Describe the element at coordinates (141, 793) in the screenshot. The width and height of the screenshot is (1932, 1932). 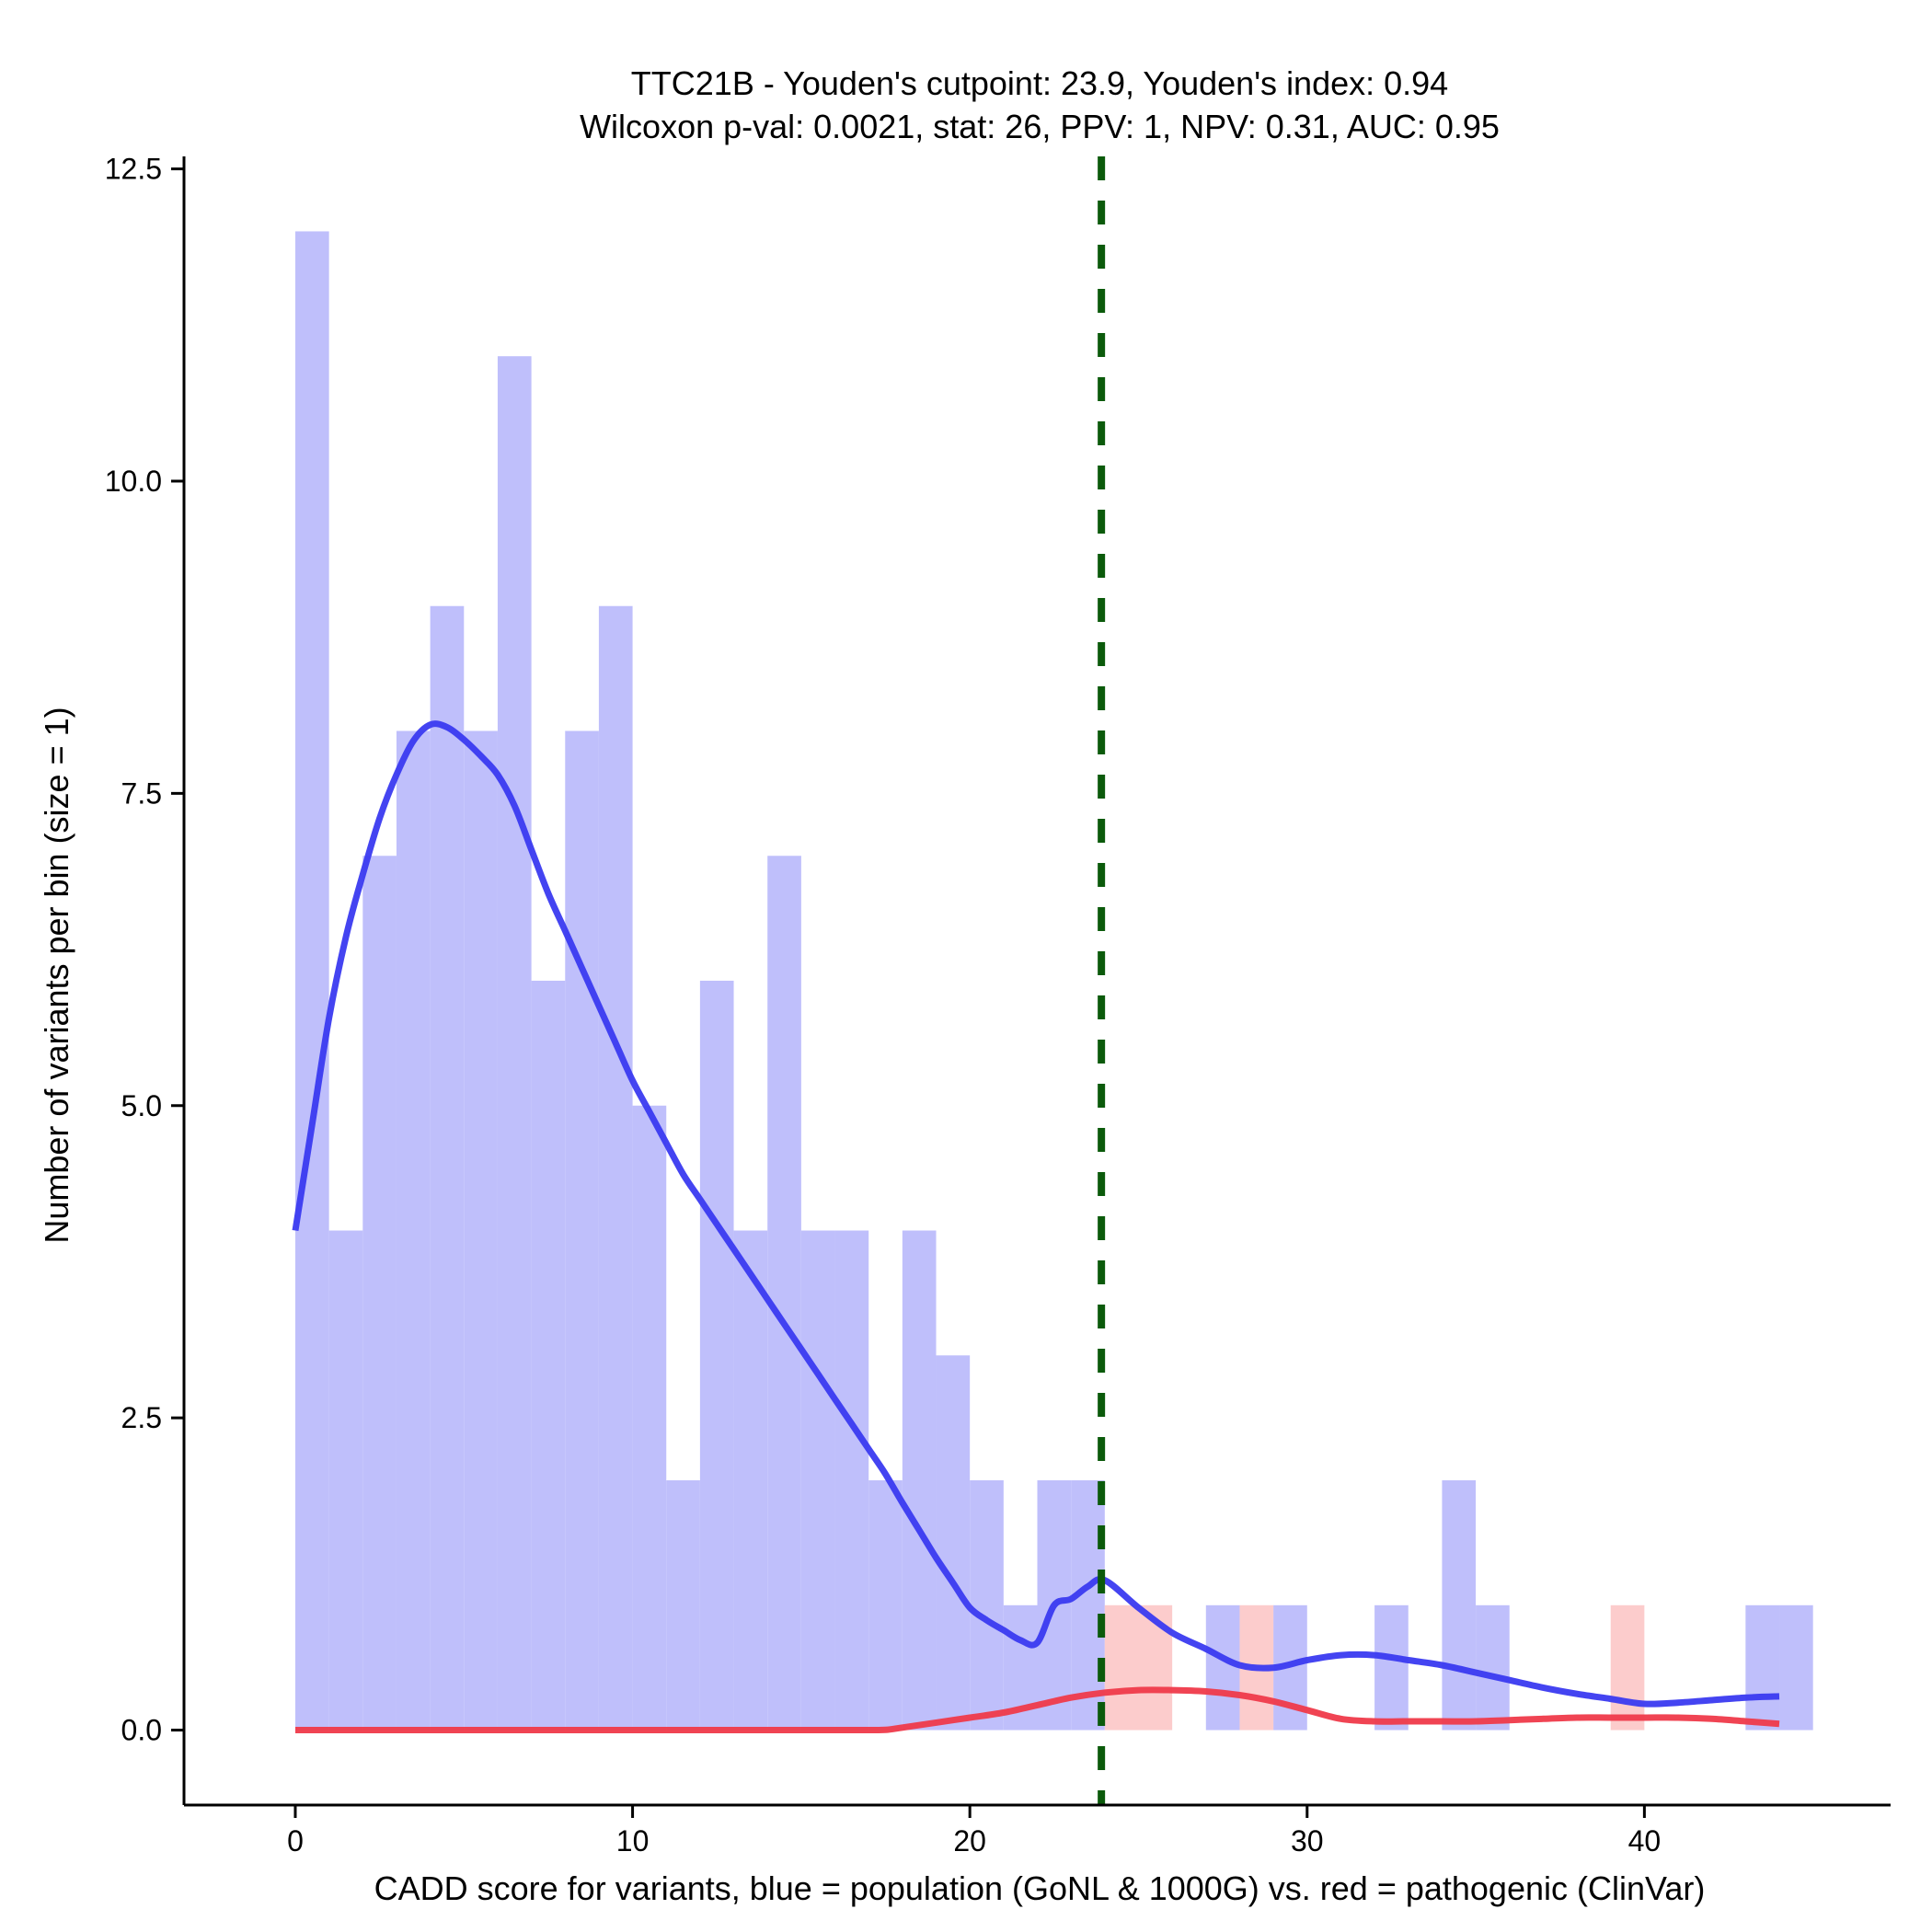
I see `y-tick-label: 7.5` at that location.